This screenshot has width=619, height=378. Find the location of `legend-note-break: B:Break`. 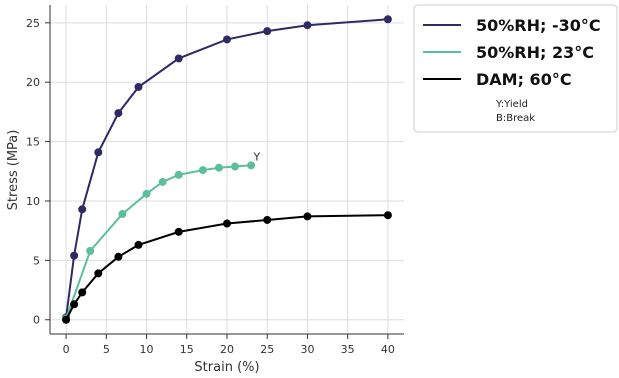

legend-note-break: B:Break is located at coordinates (515, 118).